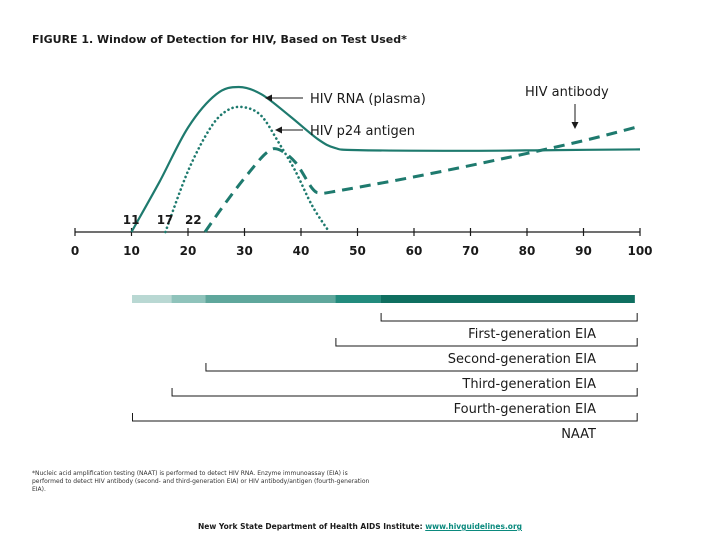  What do you see at coordinates (244, 251) in the screenshot?
I see `x-tick-label: 30` at bounding box center [244, 251].